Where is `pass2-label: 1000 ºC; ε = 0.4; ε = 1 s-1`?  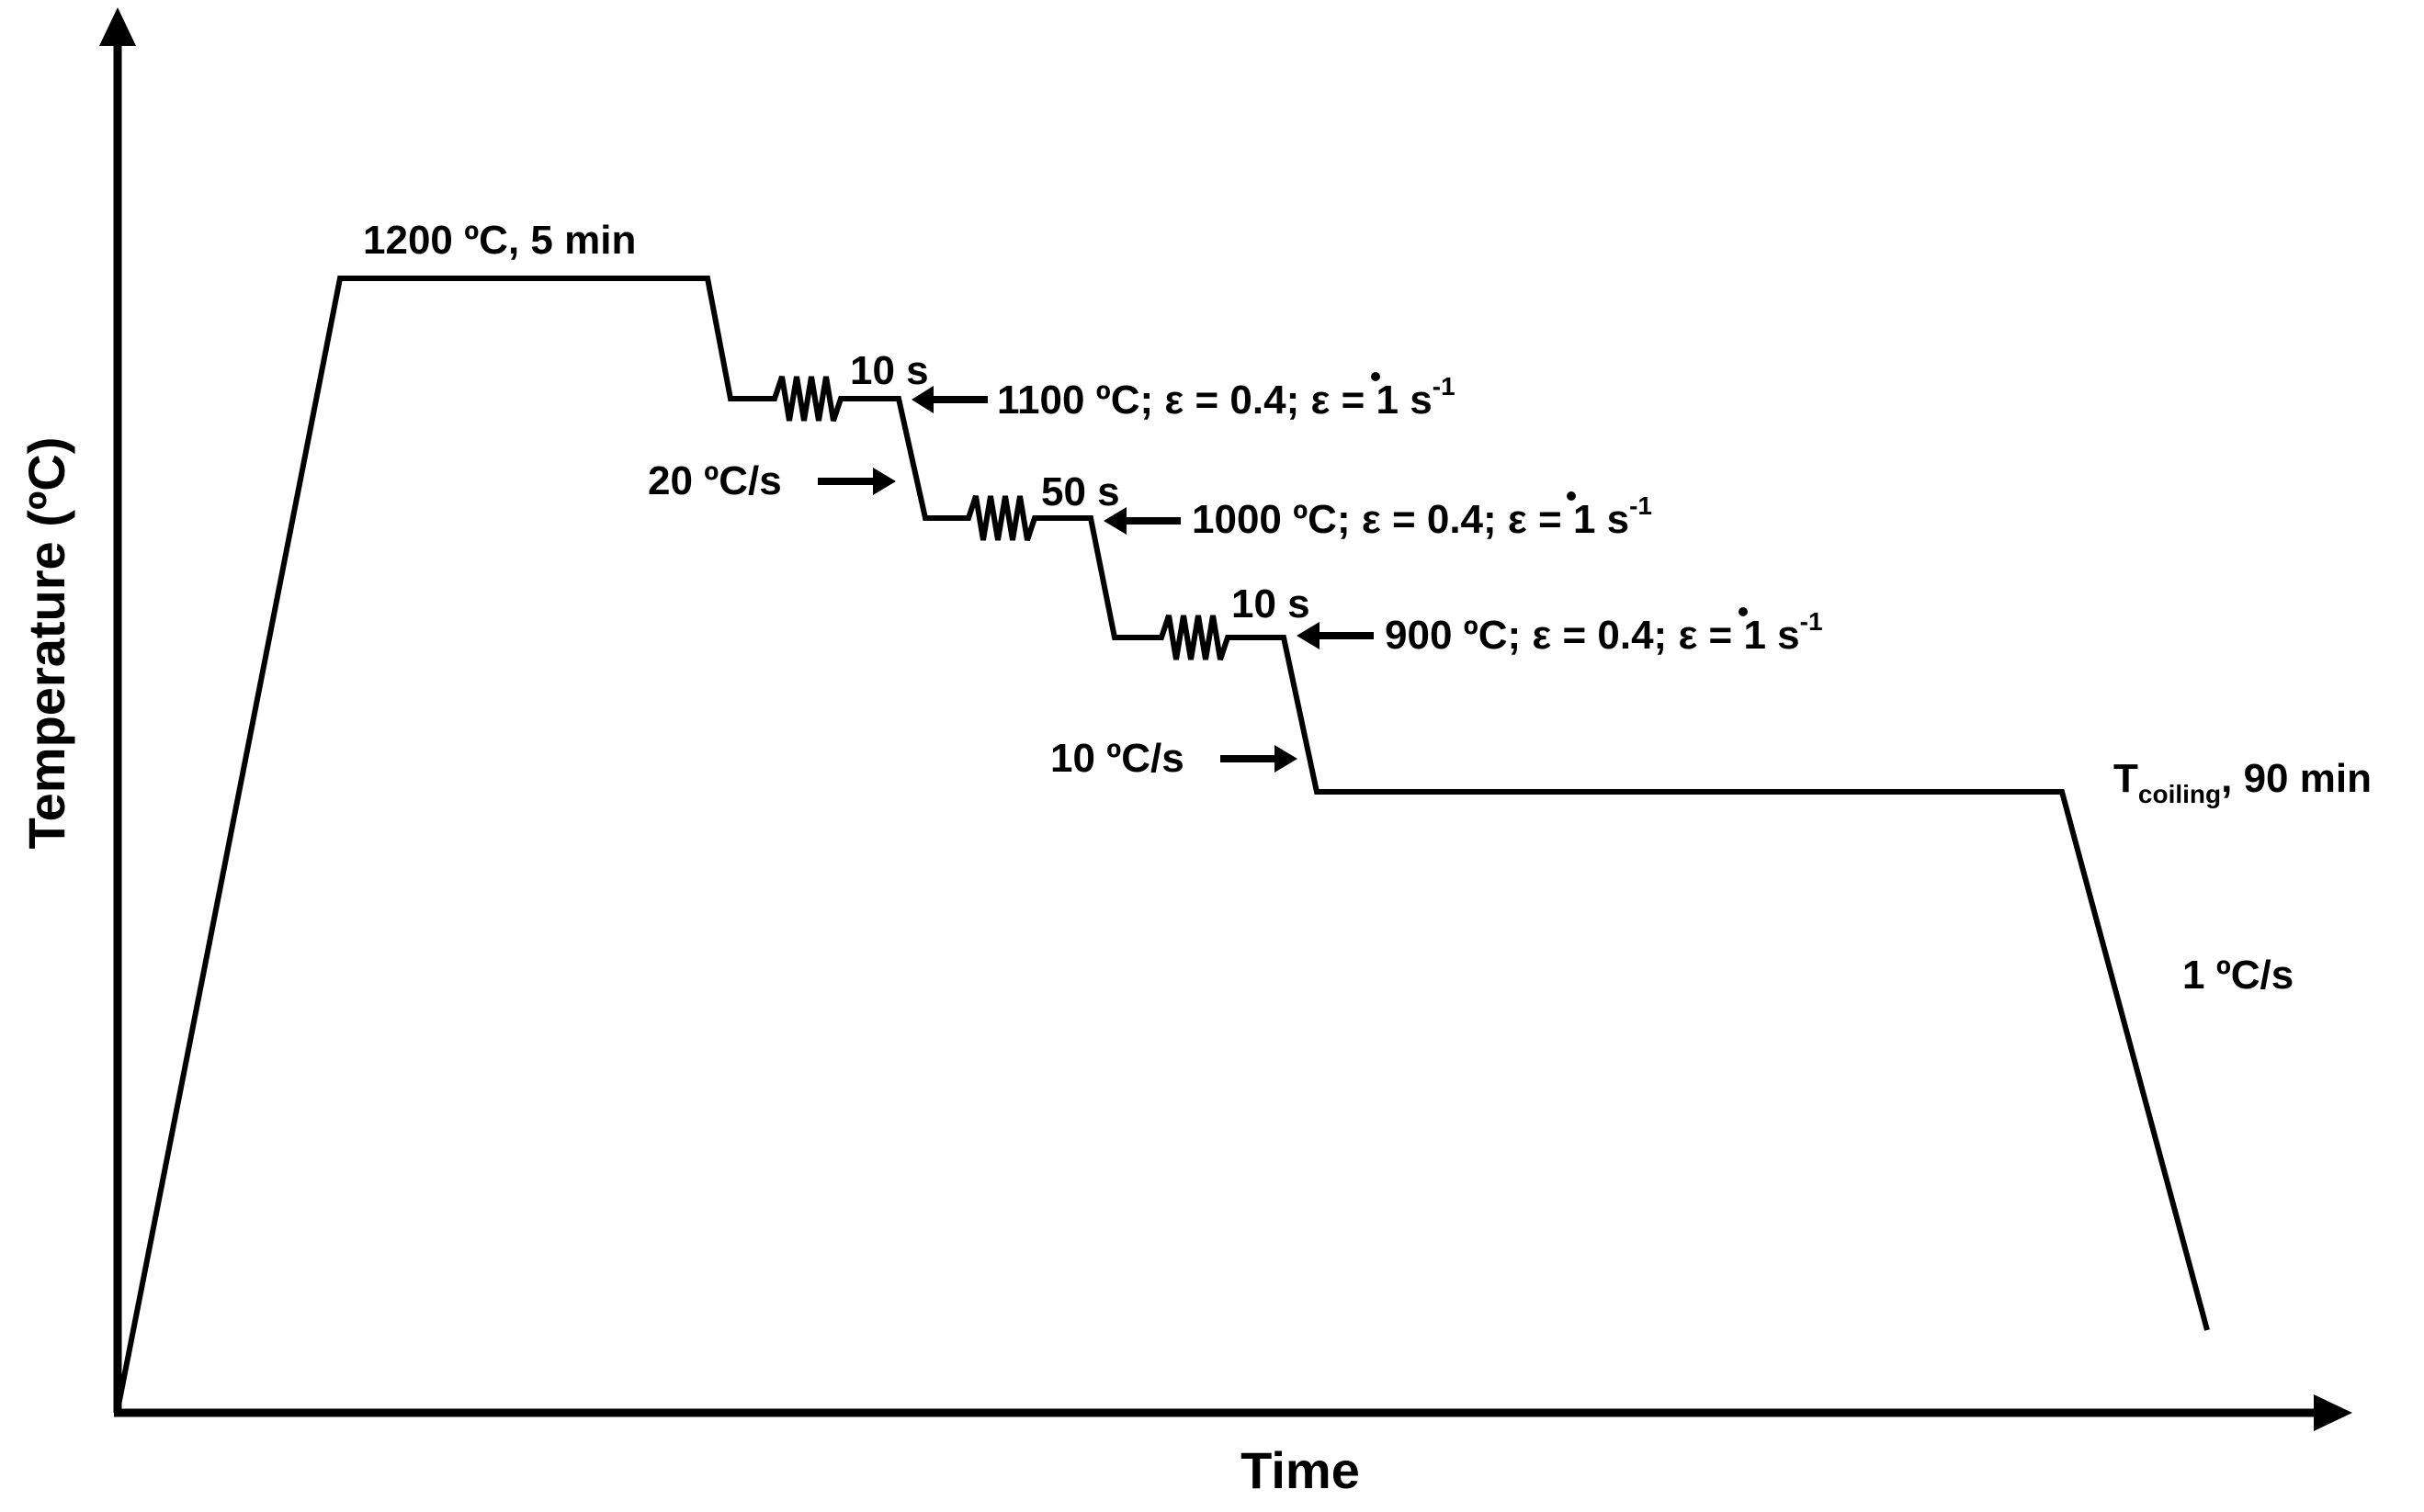
pass2-label: 1000 ºC; ε = 0.4; ε = 1 s-1 is located at coordinates (1422, 516).